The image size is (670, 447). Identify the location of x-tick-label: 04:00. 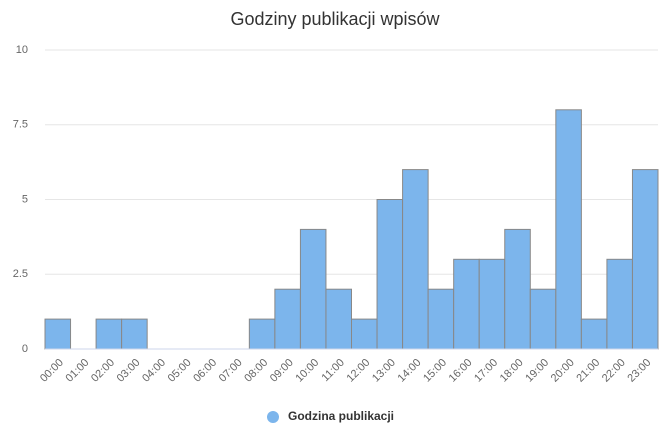
(154, 371).